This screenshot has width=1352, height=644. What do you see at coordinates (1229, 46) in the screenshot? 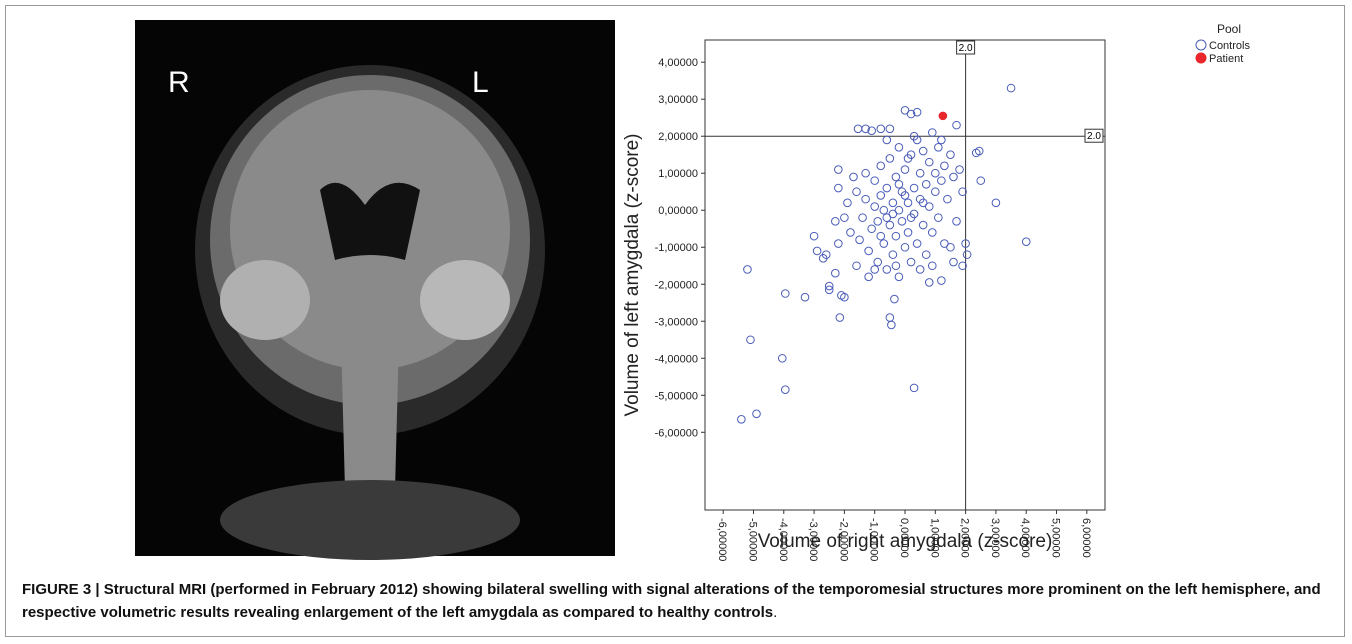
I see `legend-label: Controls` at bounding box center [1229, 46].